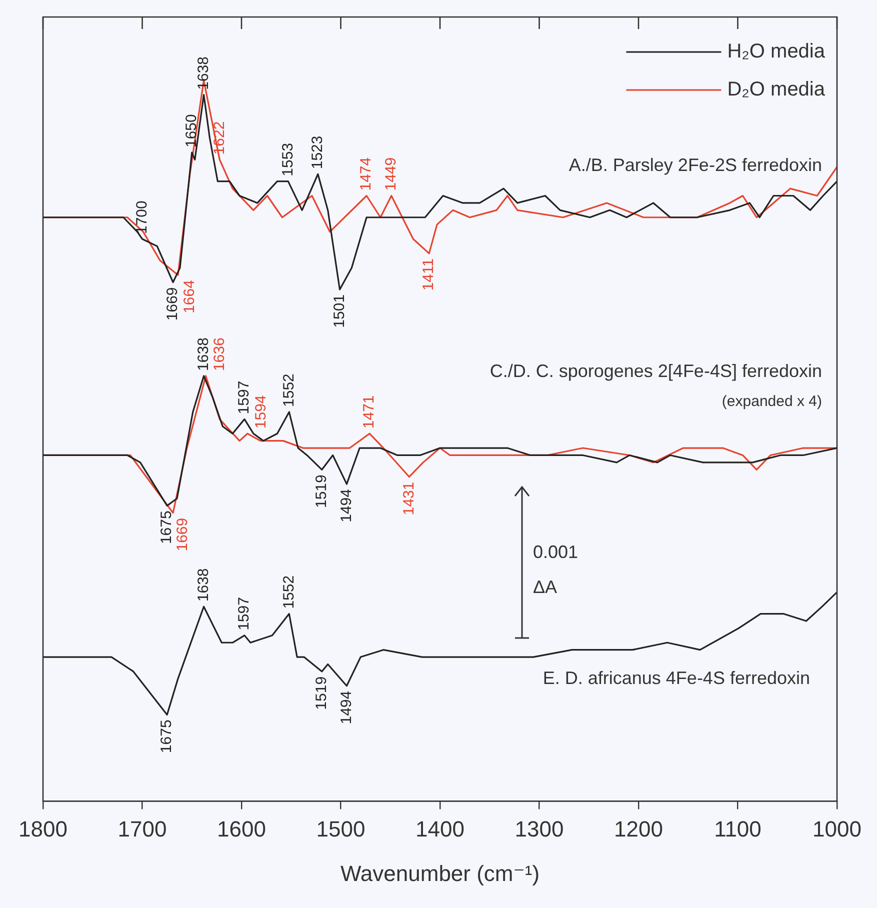  Describe the element at coordinates (738, 829) in the screenshot. I see `x-tick-label: 1100` at that location.